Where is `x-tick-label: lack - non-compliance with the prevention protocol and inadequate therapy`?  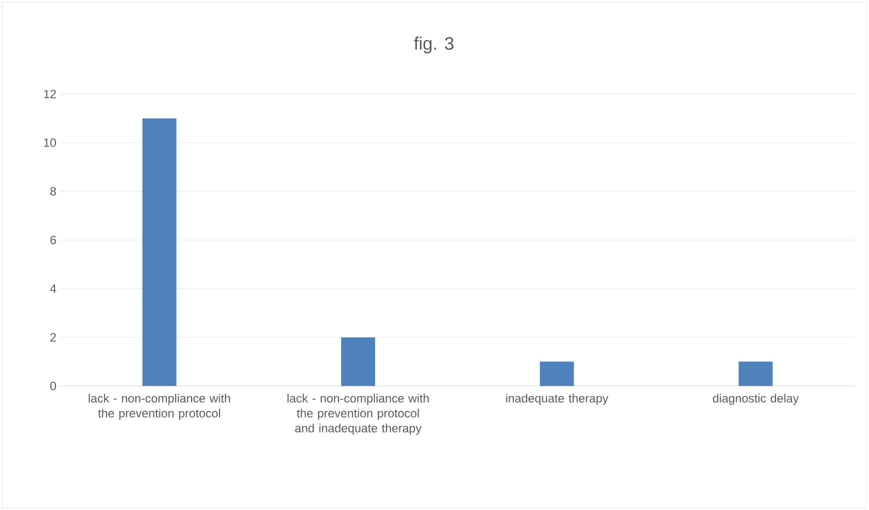
x-tick-label: lack - non-compliance with the prevention protocol and inadequate therapy is located at coordinates (358, 414).